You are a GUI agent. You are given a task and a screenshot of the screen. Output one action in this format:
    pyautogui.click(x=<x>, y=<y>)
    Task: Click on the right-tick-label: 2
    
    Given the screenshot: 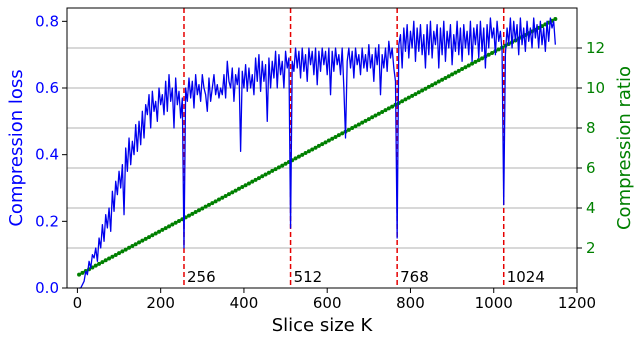 What is the action you would take?
    pyautogui.click(x=591, y=248)
    